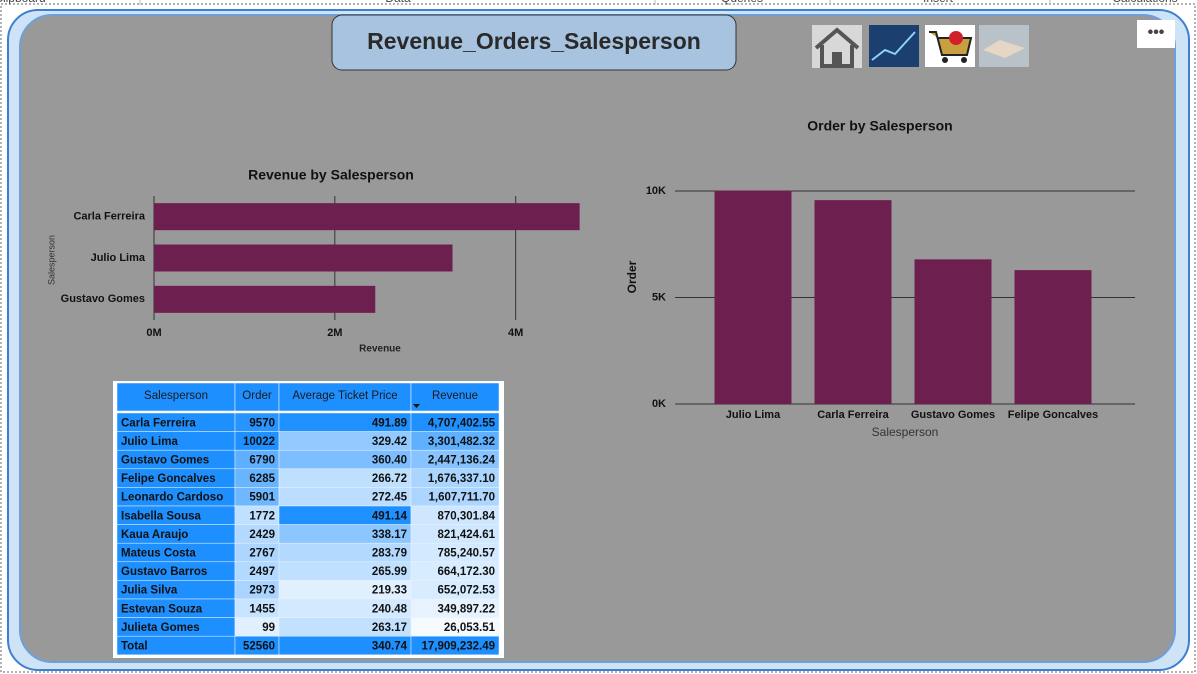  I want to click on table-cell, so click(455, 645).